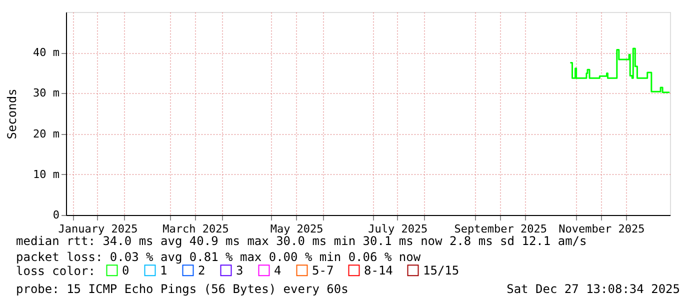  Describe the element at coordinates (46, 174) in the screenshot. I see `y-tick-label: 10 m` at that location.